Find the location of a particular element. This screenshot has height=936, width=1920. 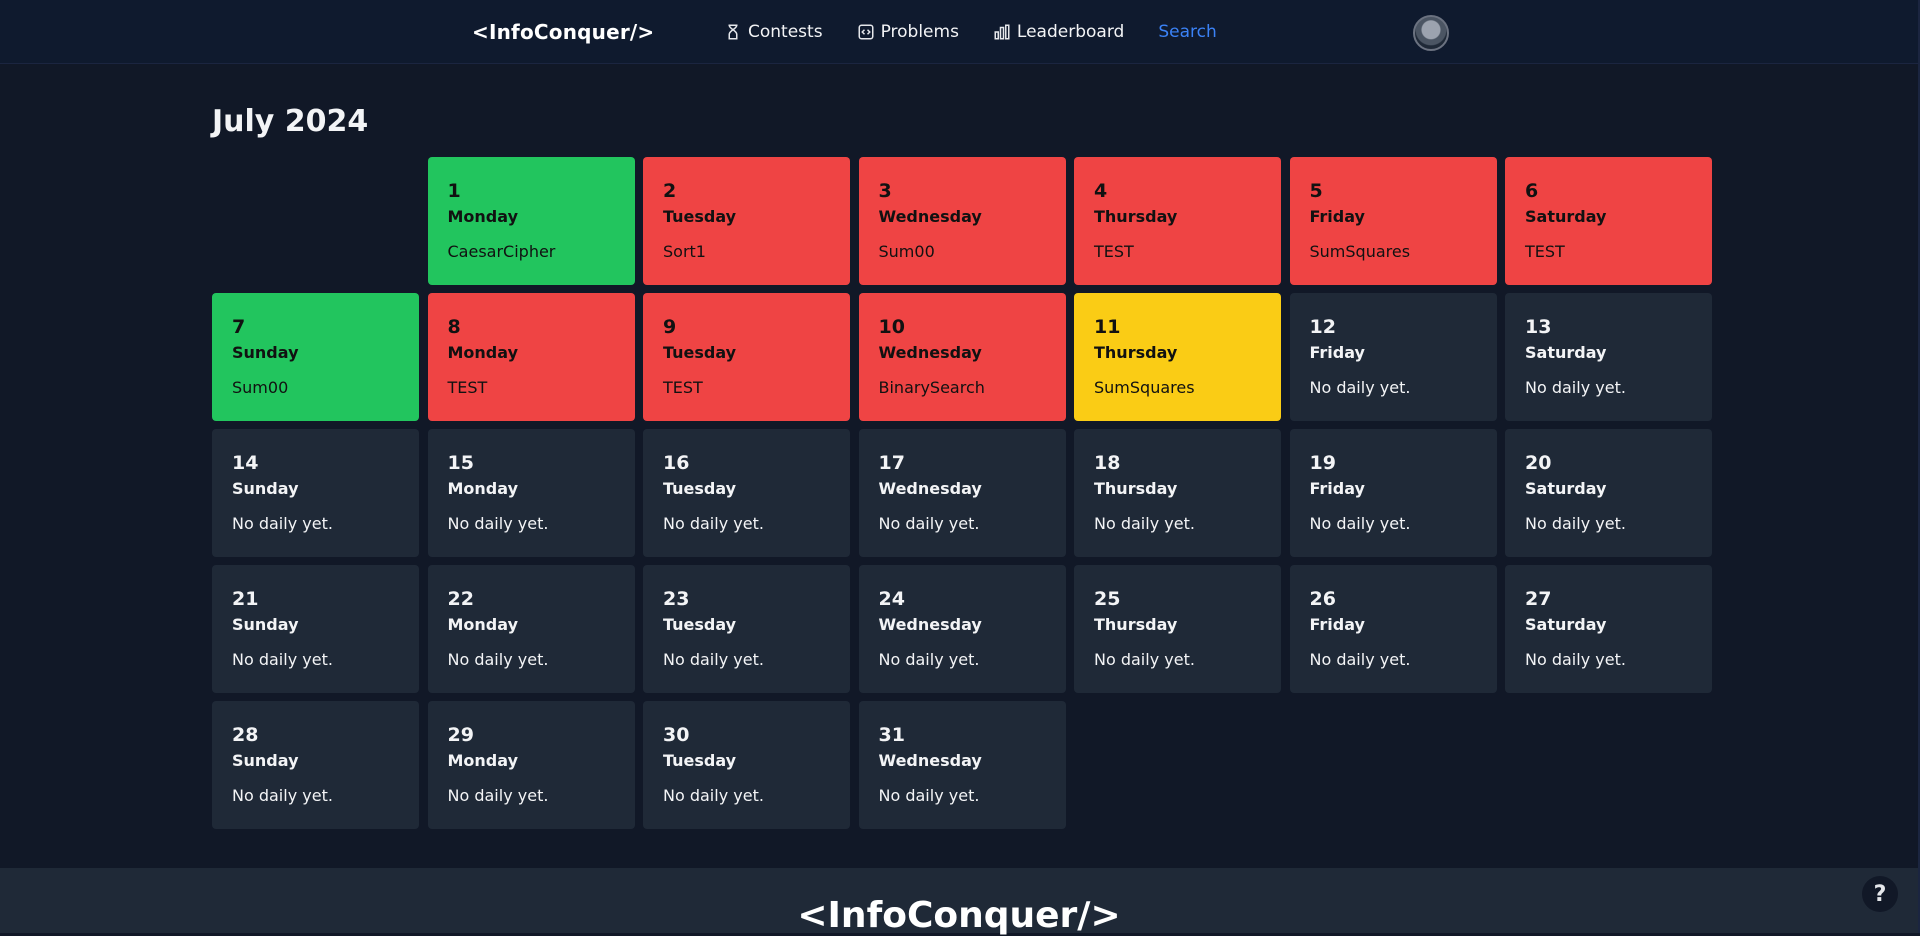

day-number: 31 is located at coordinates (891, 735).